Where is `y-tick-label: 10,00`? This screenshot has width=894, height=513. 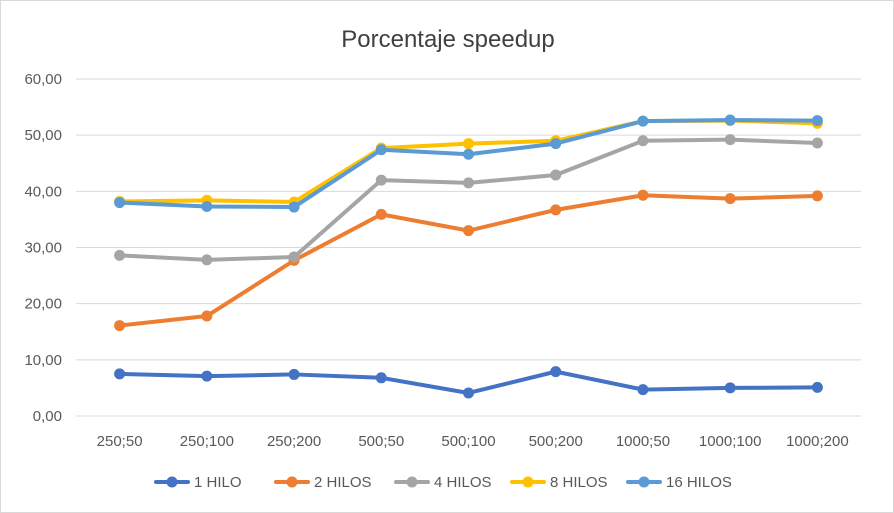
y-tick-label: 10,00 is located at coordinates (43, 360).